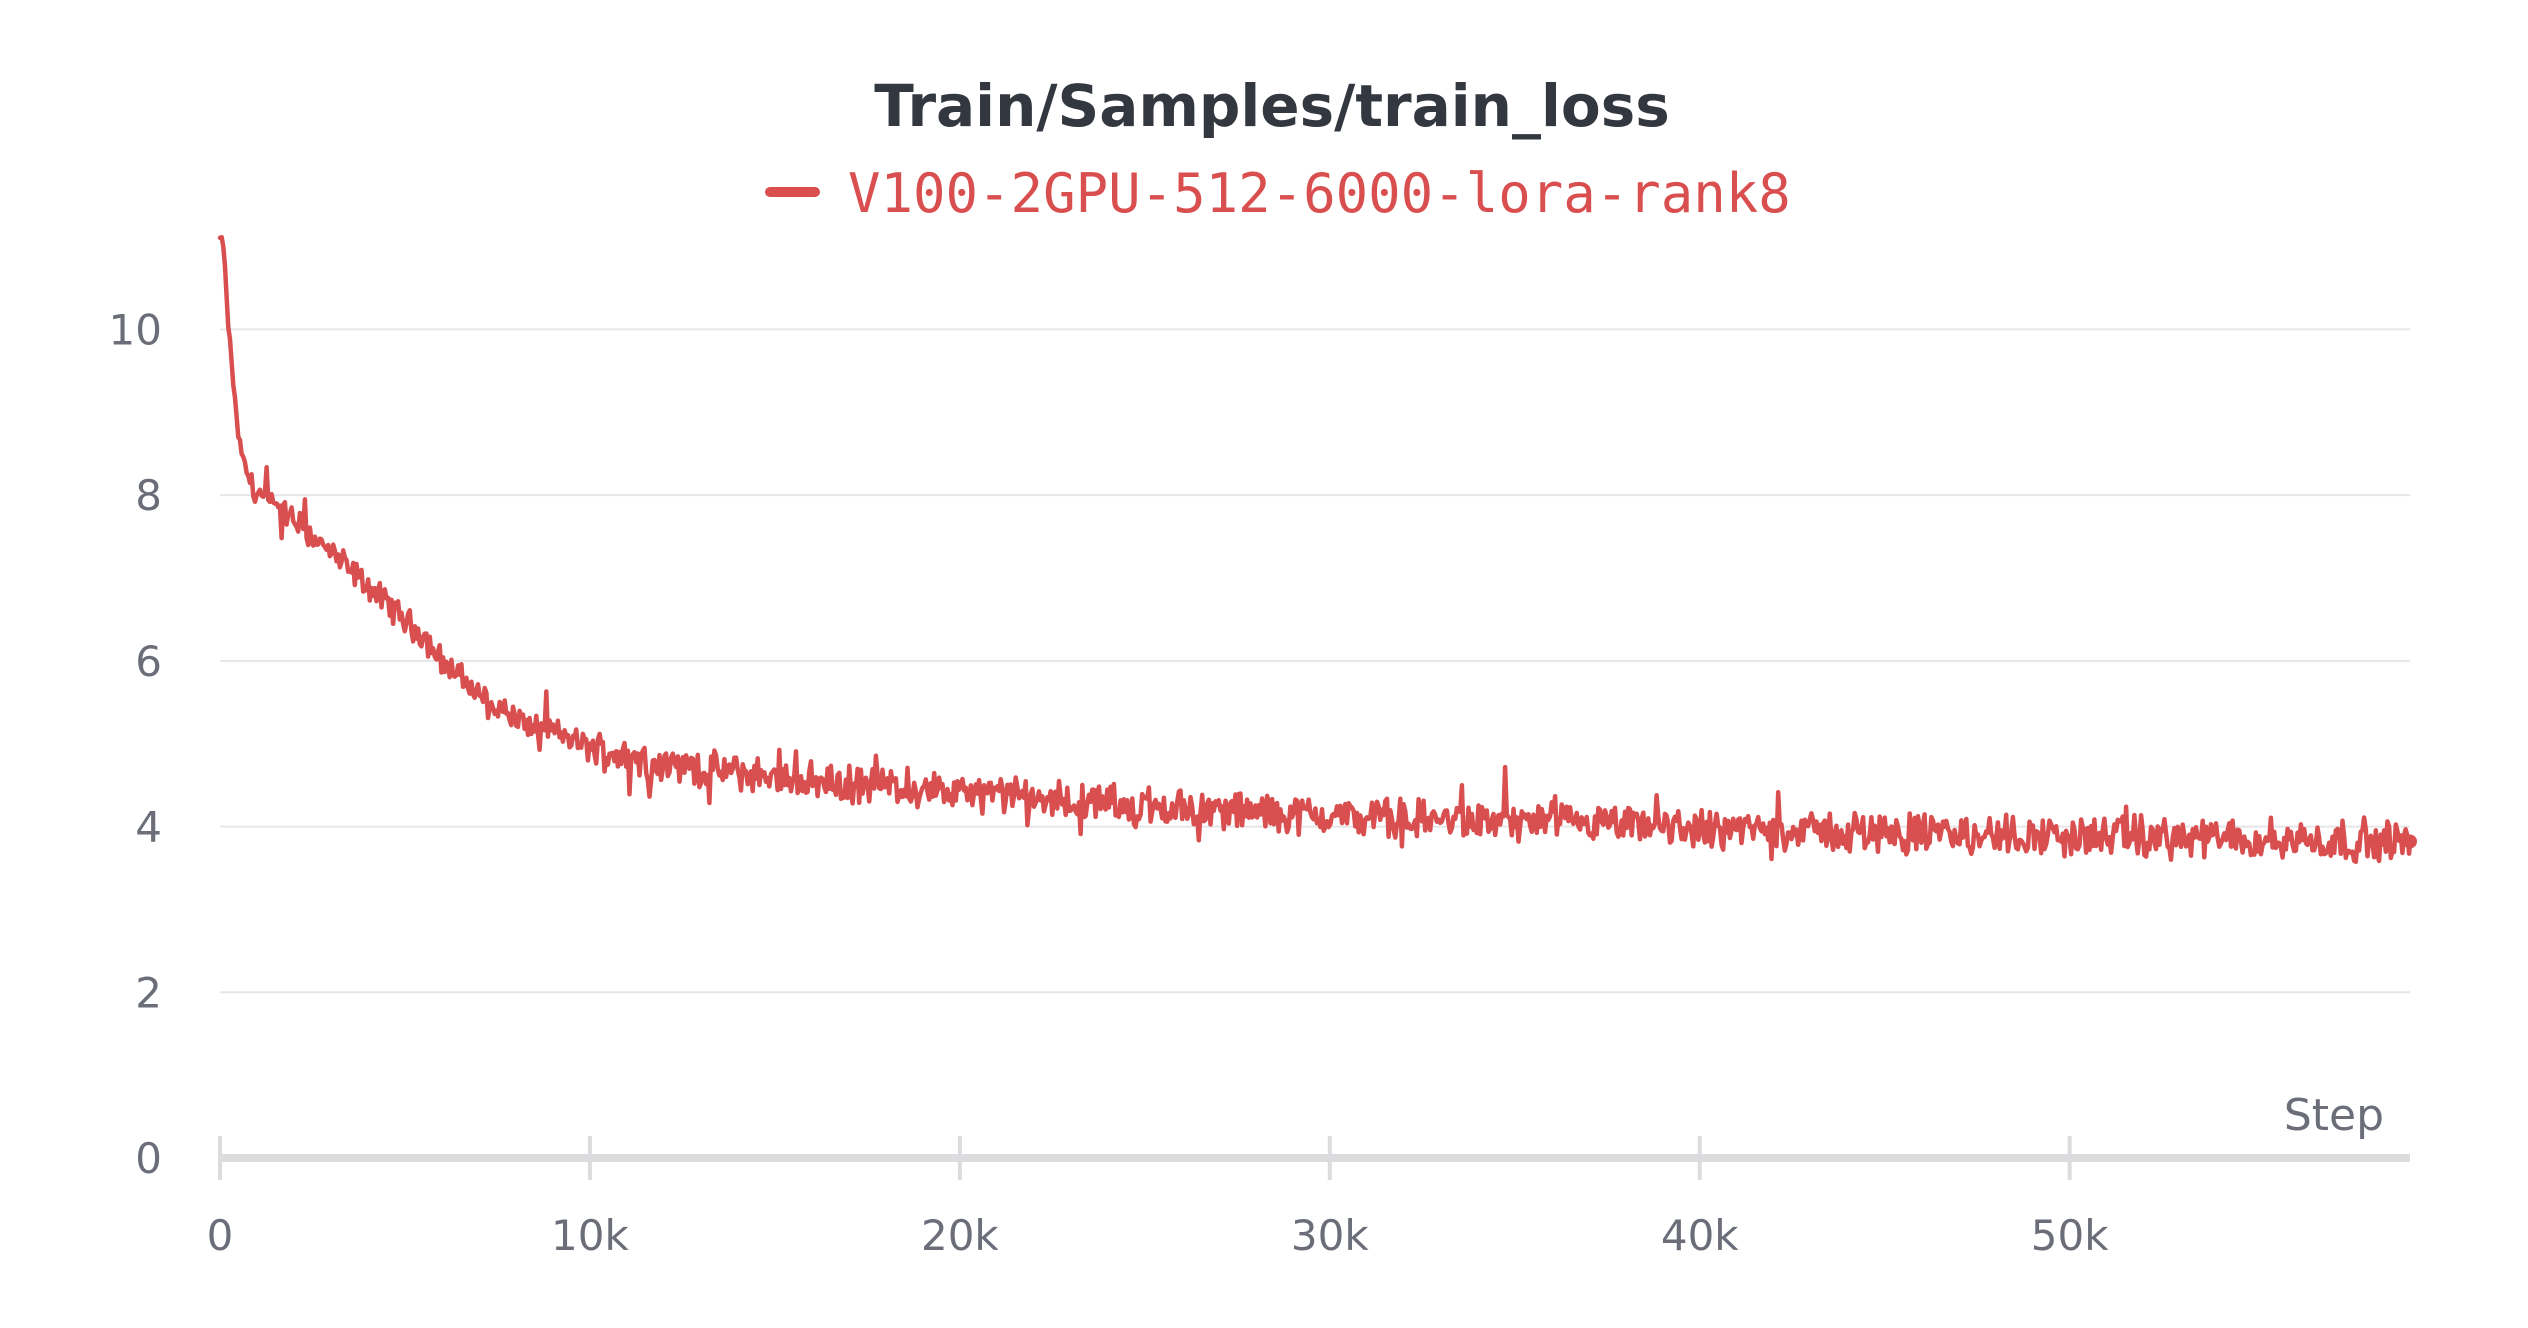 The width and height of the screenshot is (2528, 1328). What do you see at coordinates (148, 495) in the screenshot?
I see `y-tick-label-4: 8` at bounding box center [148, 495].